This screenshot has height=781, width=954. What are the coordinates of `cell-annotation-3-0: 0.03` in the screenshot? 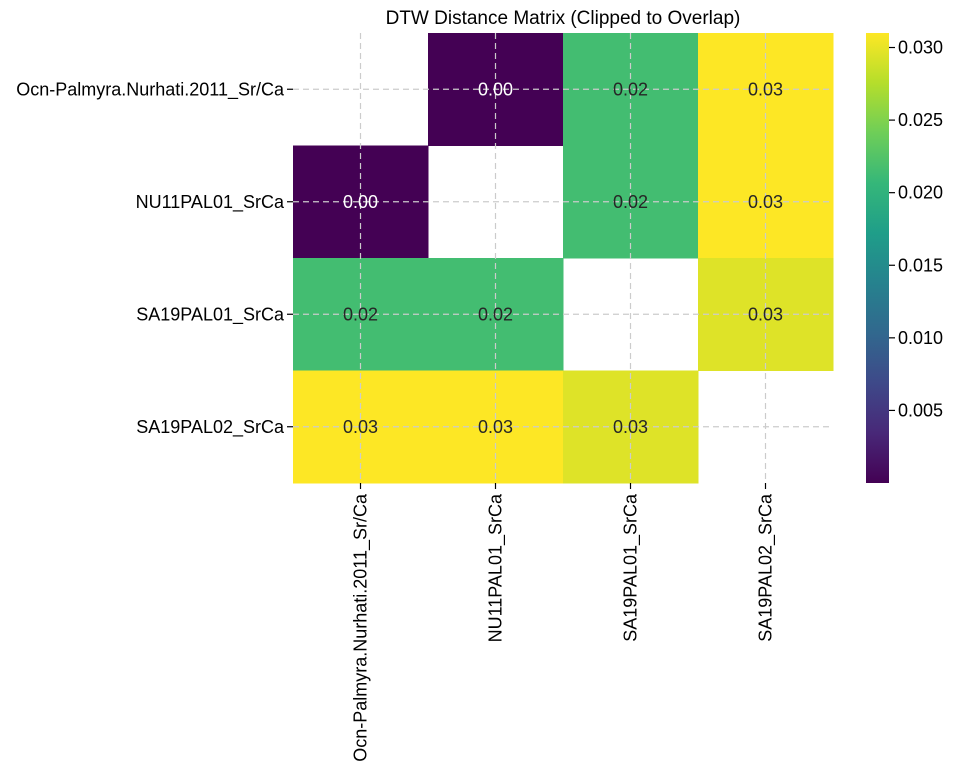 It's located at (360, 427).